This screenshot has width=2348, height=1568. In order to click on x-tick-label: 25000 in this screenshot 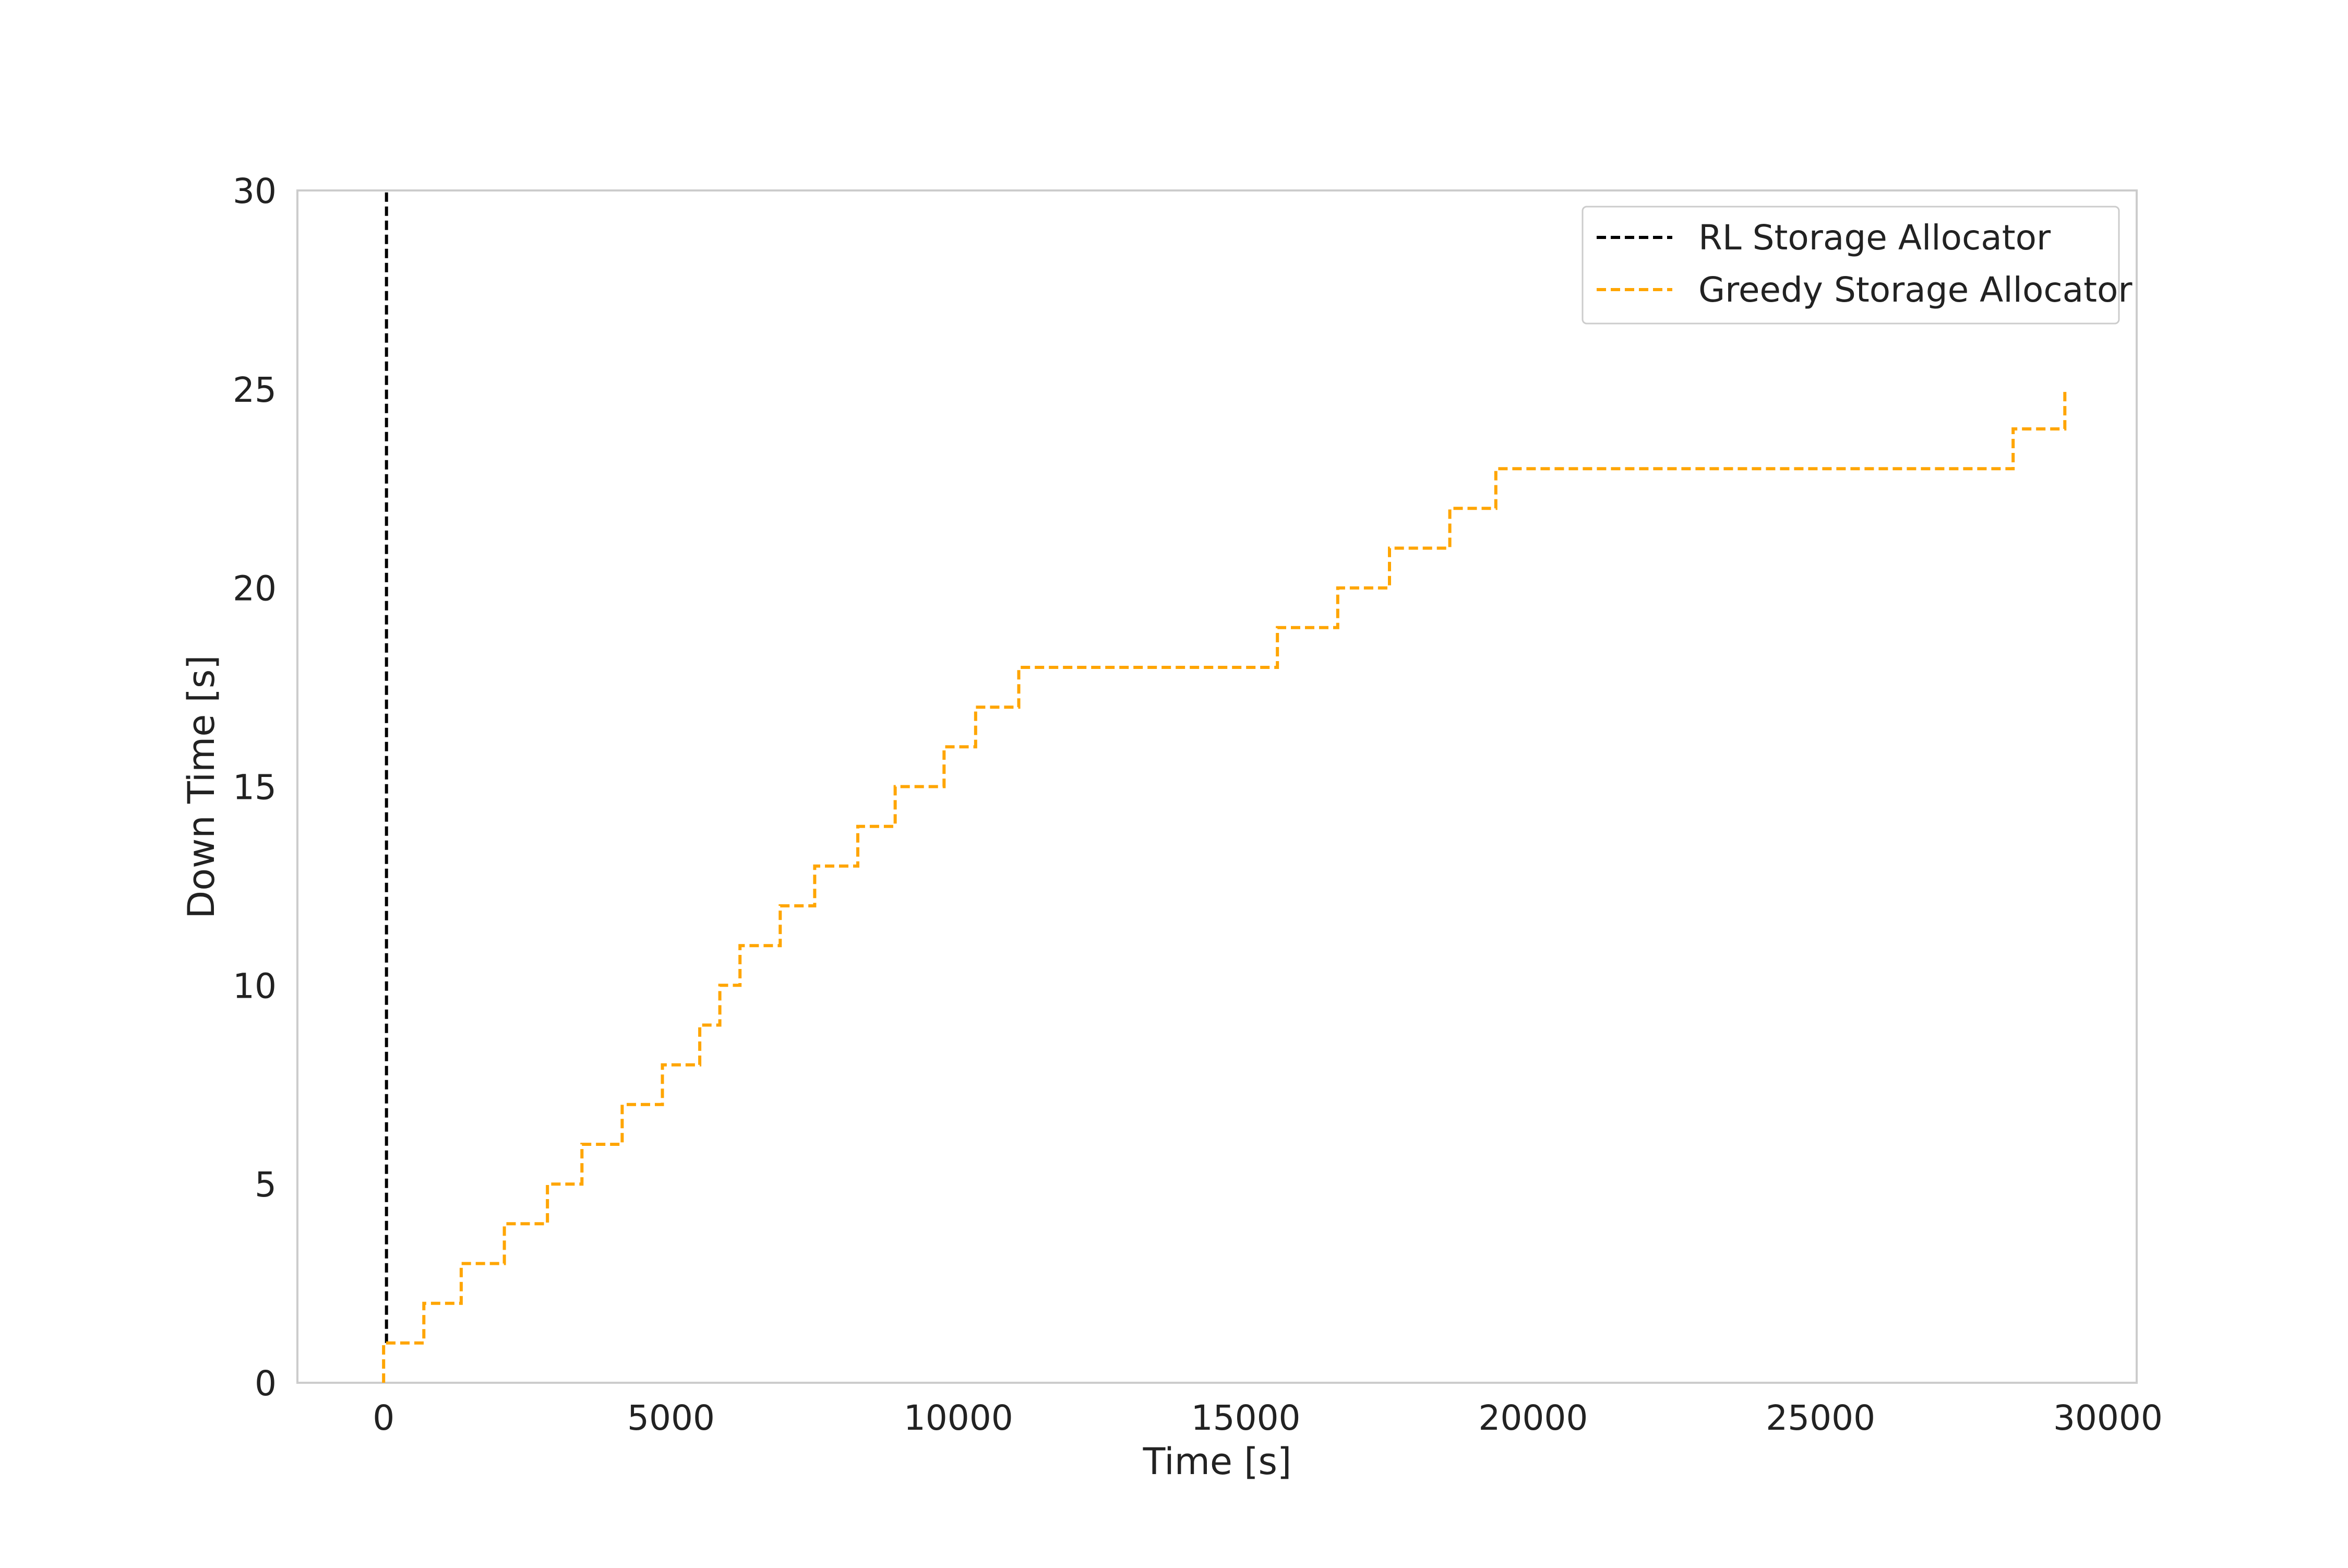, I will do `click(1821, 1418)`.